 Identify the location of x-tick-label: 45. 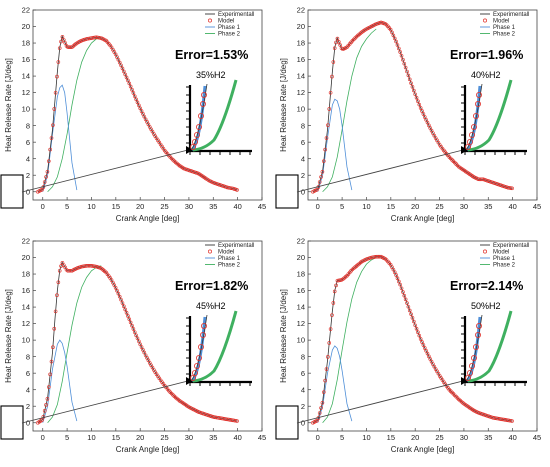
(262, 437).